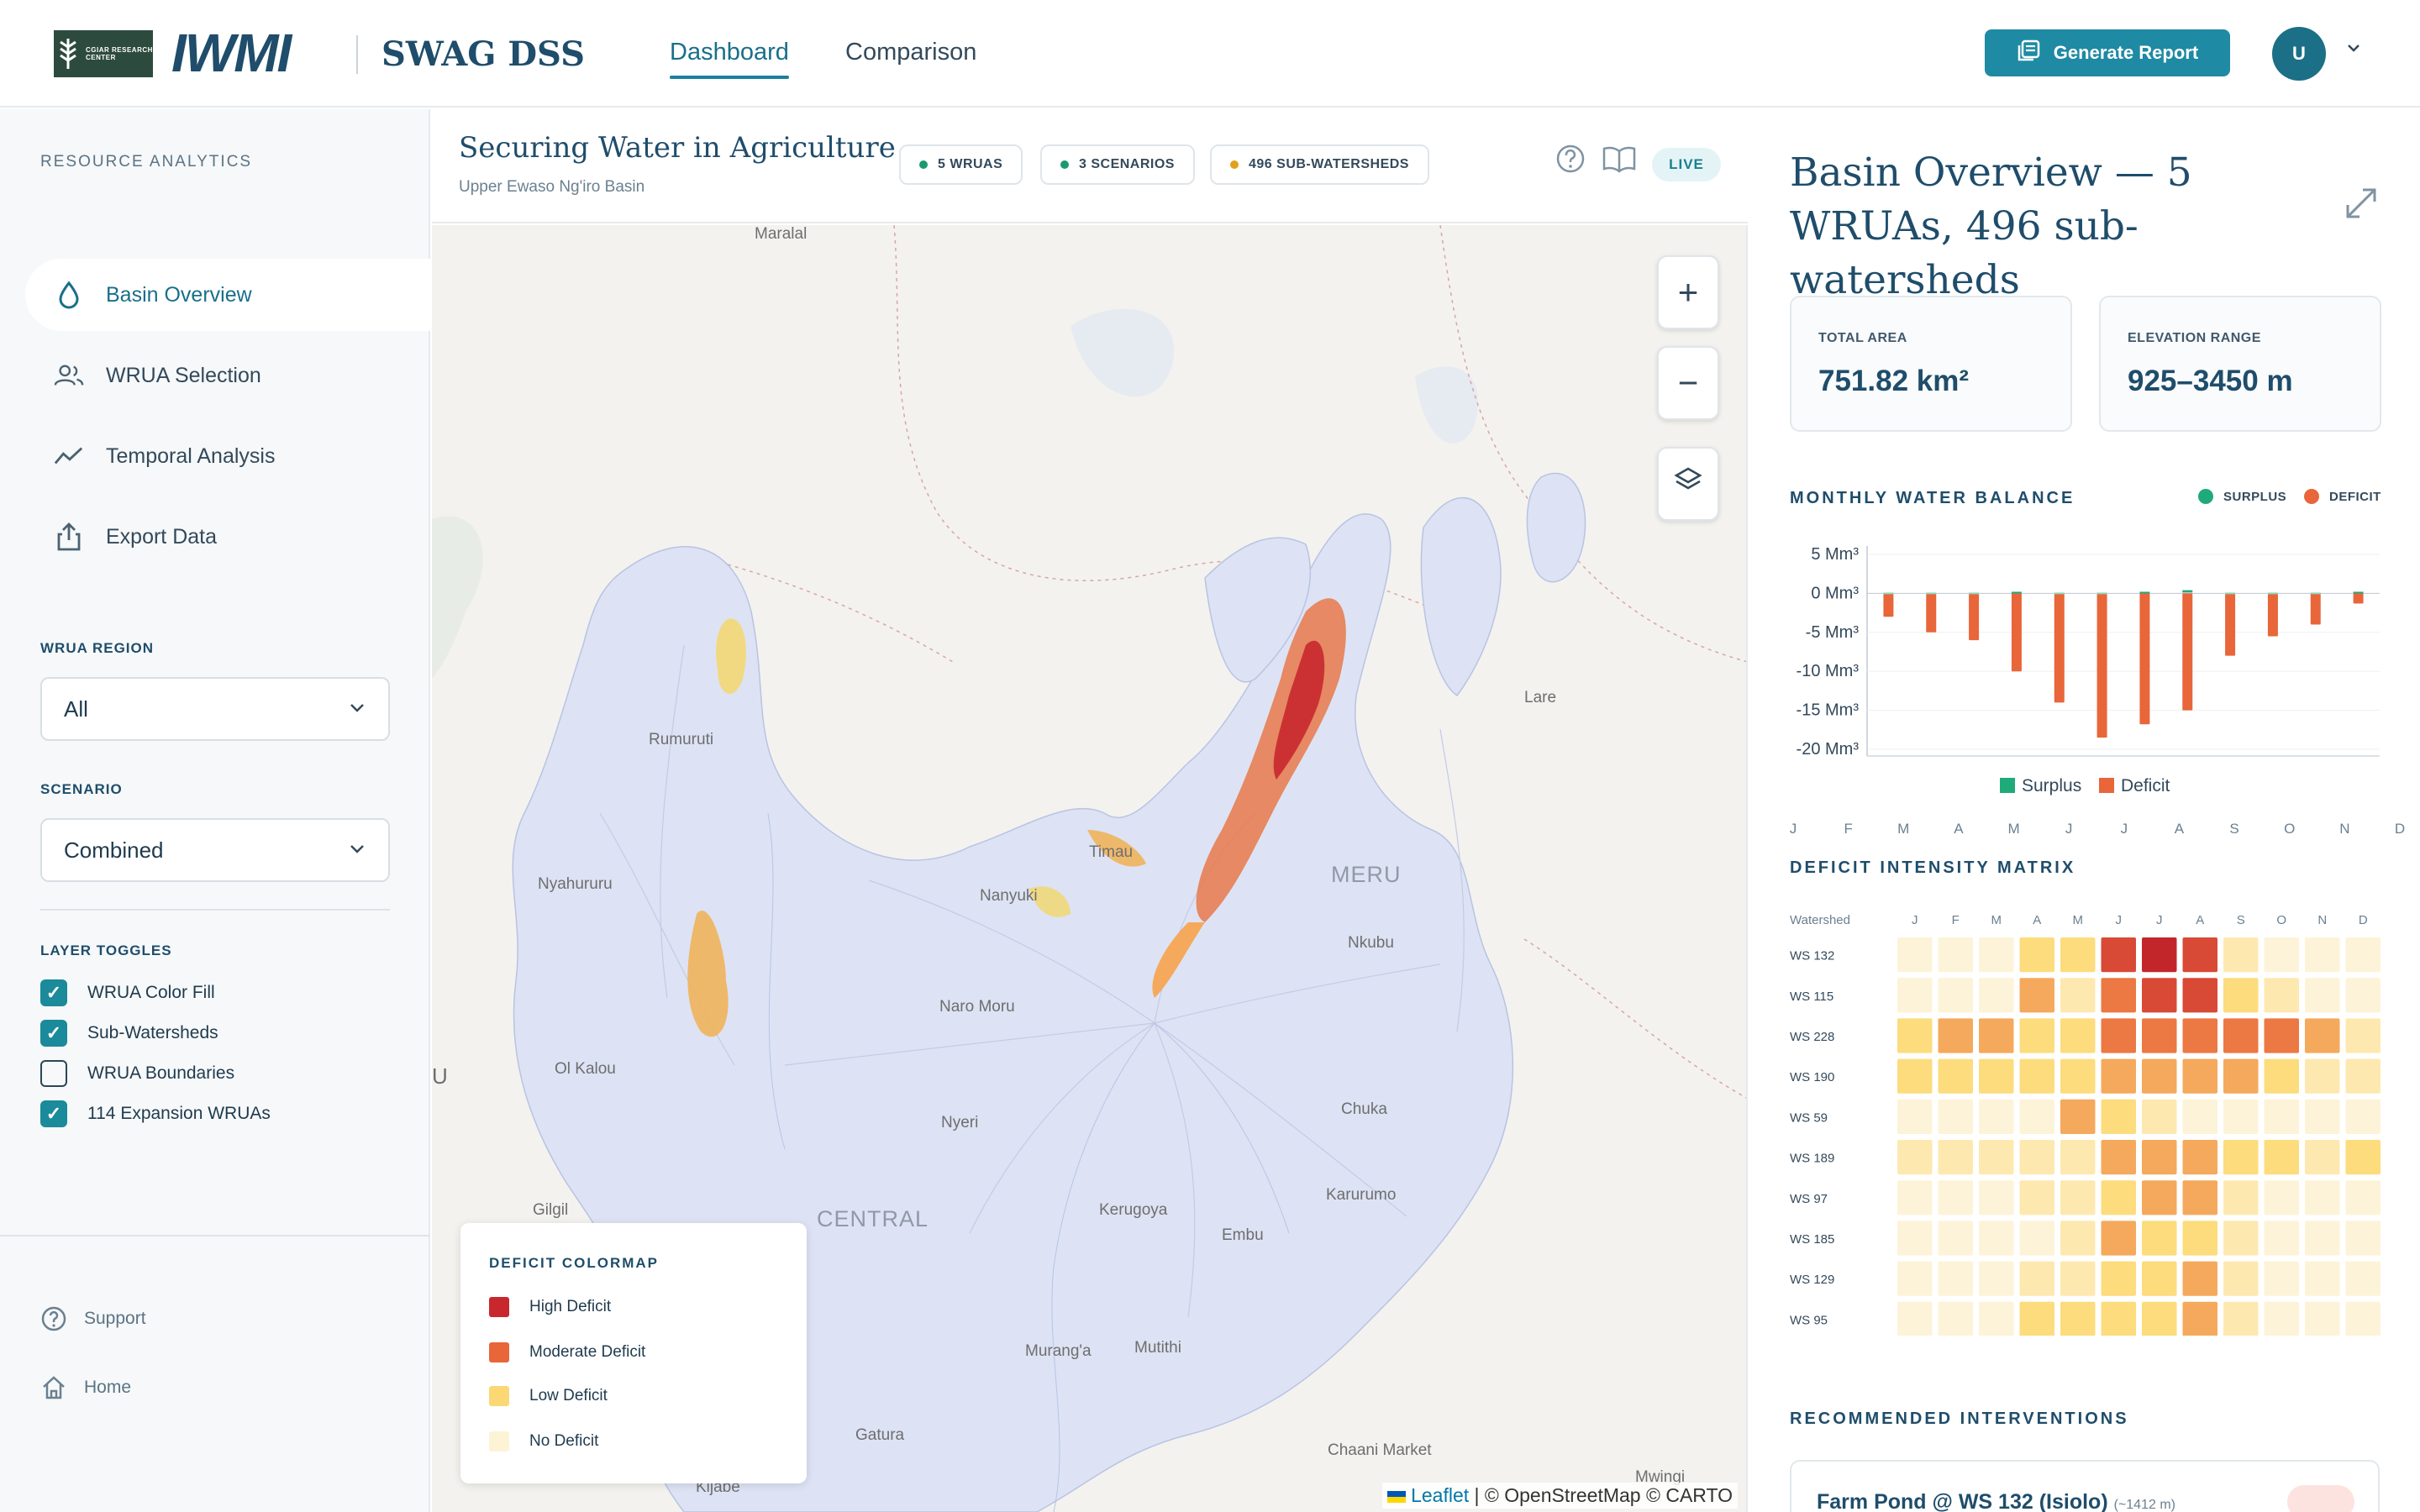 This screenshot has width=2420, height=1512. I want to click on water-balance-title: MONTHLY WATER BALANCE, so click(1932, 498).